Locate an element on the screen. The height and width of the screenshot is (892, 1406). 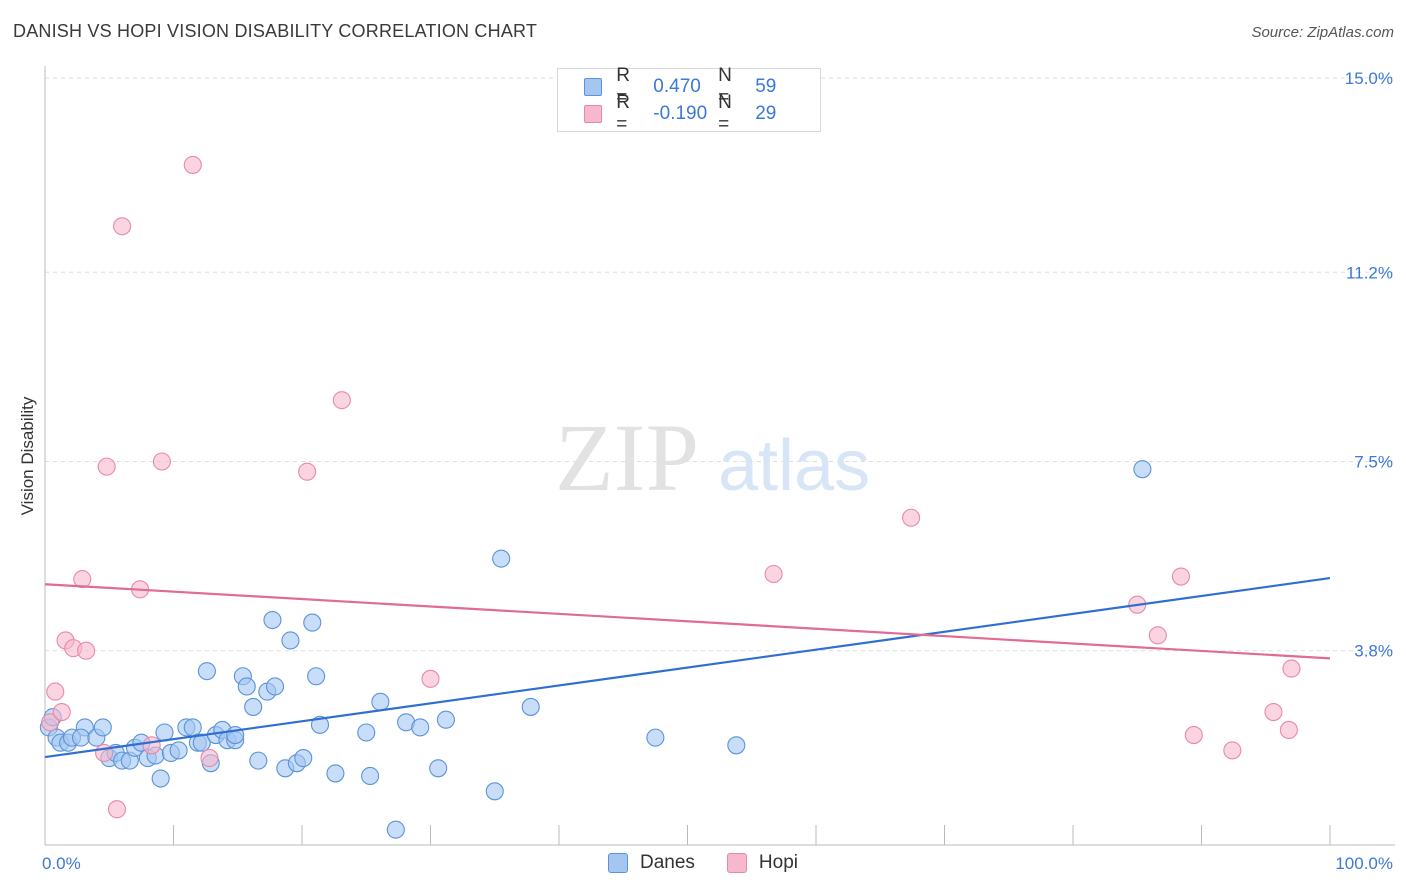
legend-r-value: 0.470 is located at coordinates (677, 86).